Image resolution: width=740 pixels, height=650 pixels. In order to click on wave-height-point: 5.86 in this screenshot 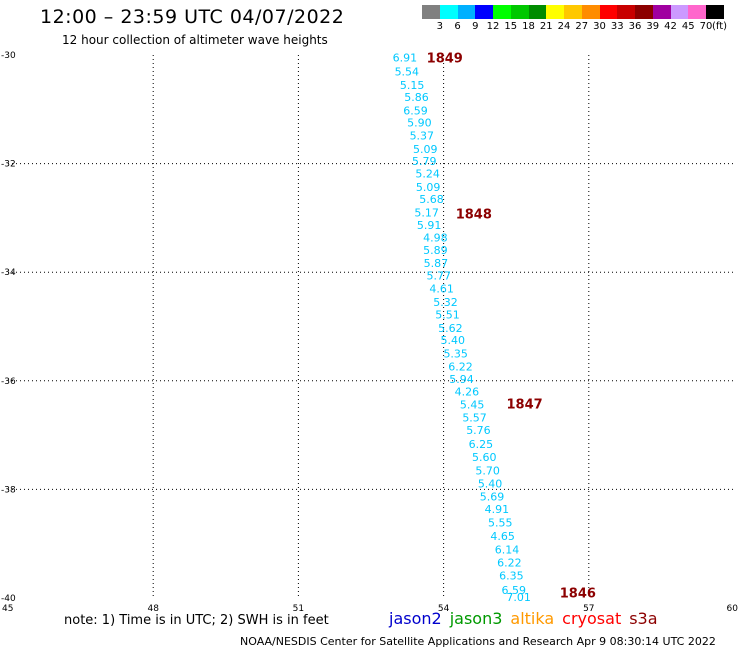, I will do `click(416, 97)`.